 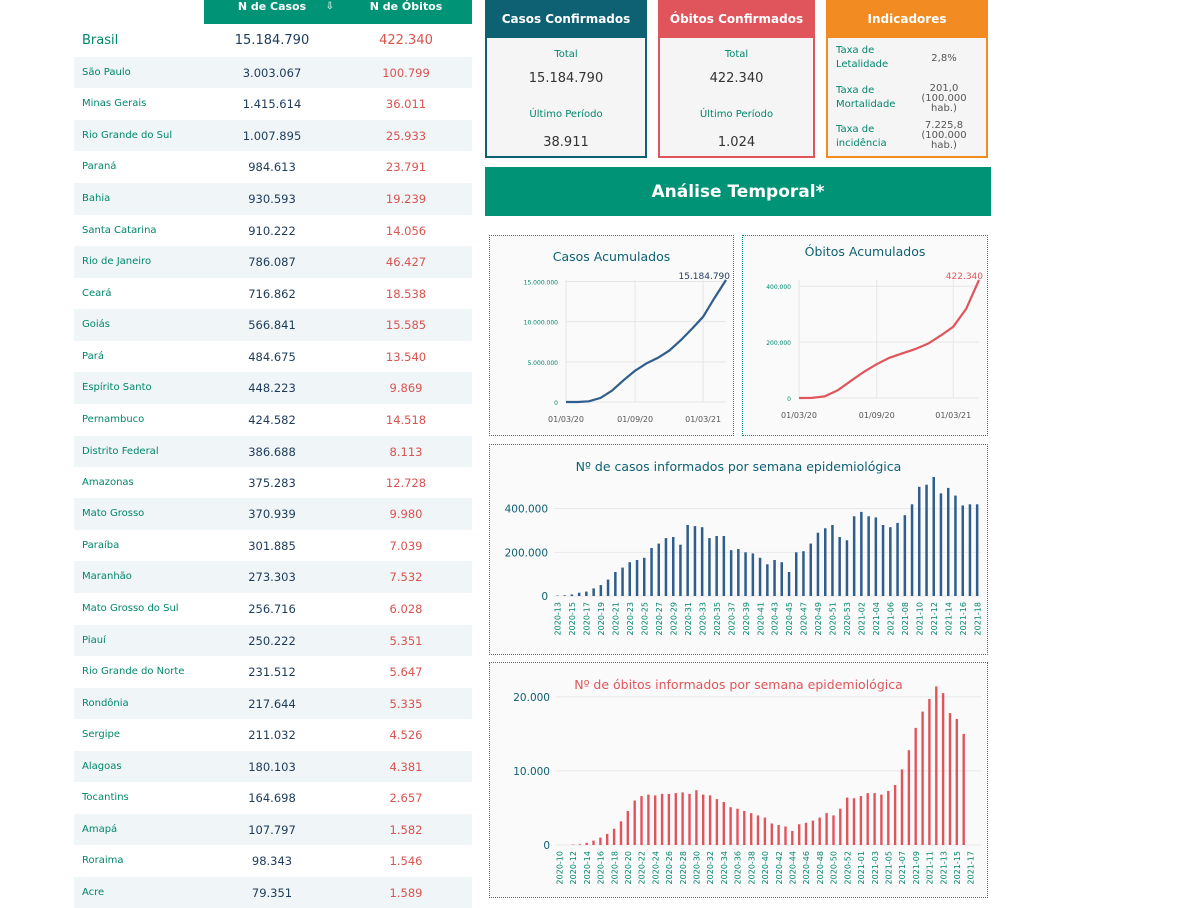 What do you see at coordinates (558, 618) in the screenshot?
I see `x-tick-label: 2020-13` at bounding box center [558, 618].